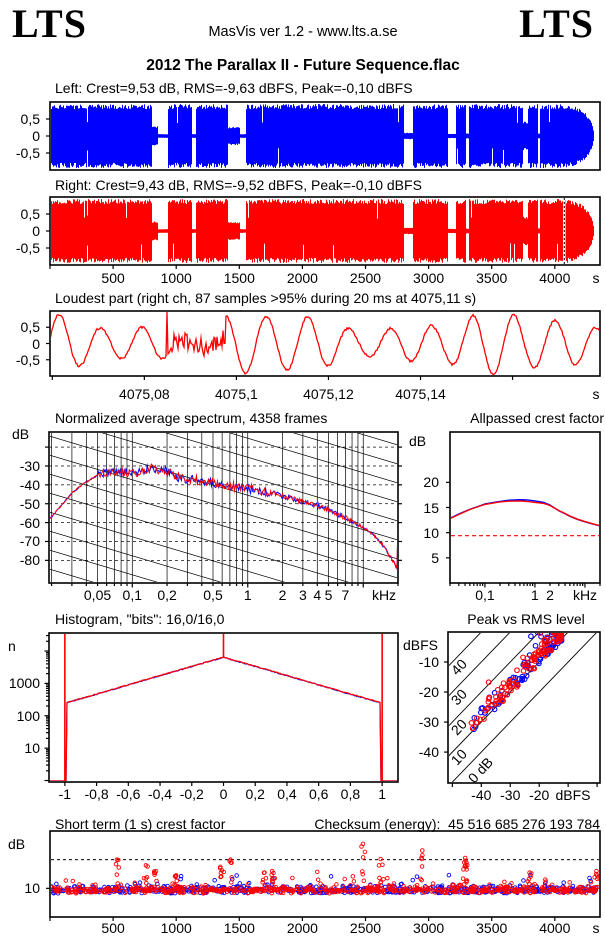 Image resolution: width=606 pixels, height=946 pixels. What do you see at coordinates (191, 794) in the screenshot?
I see `x-tick-label: -0,2` at bounding box center [191, 794].